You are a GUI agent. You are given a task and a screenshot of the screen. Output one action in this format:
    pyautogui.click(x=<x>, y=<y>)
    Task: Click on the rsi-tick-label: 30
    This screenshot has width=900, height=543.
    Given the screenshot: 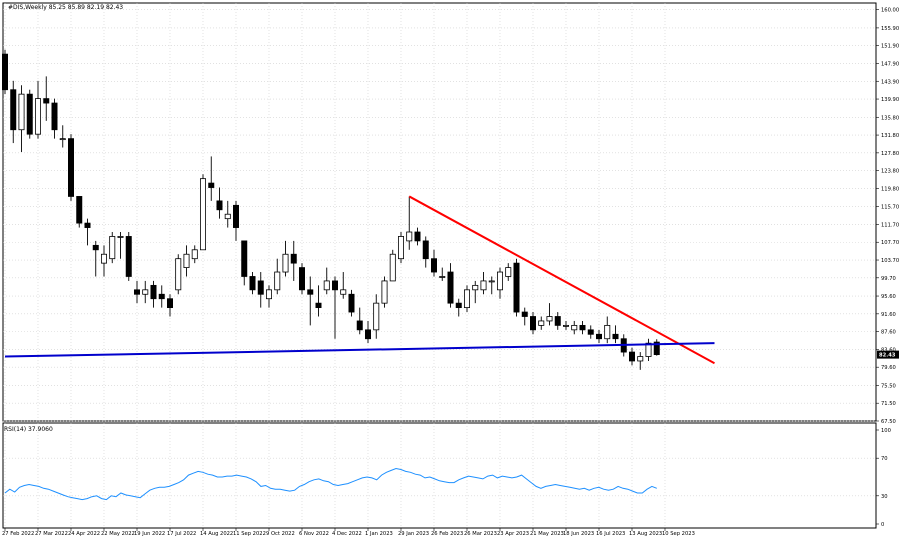 What is the action you would take?
    pyautogui.click(x=884, y=497)
    